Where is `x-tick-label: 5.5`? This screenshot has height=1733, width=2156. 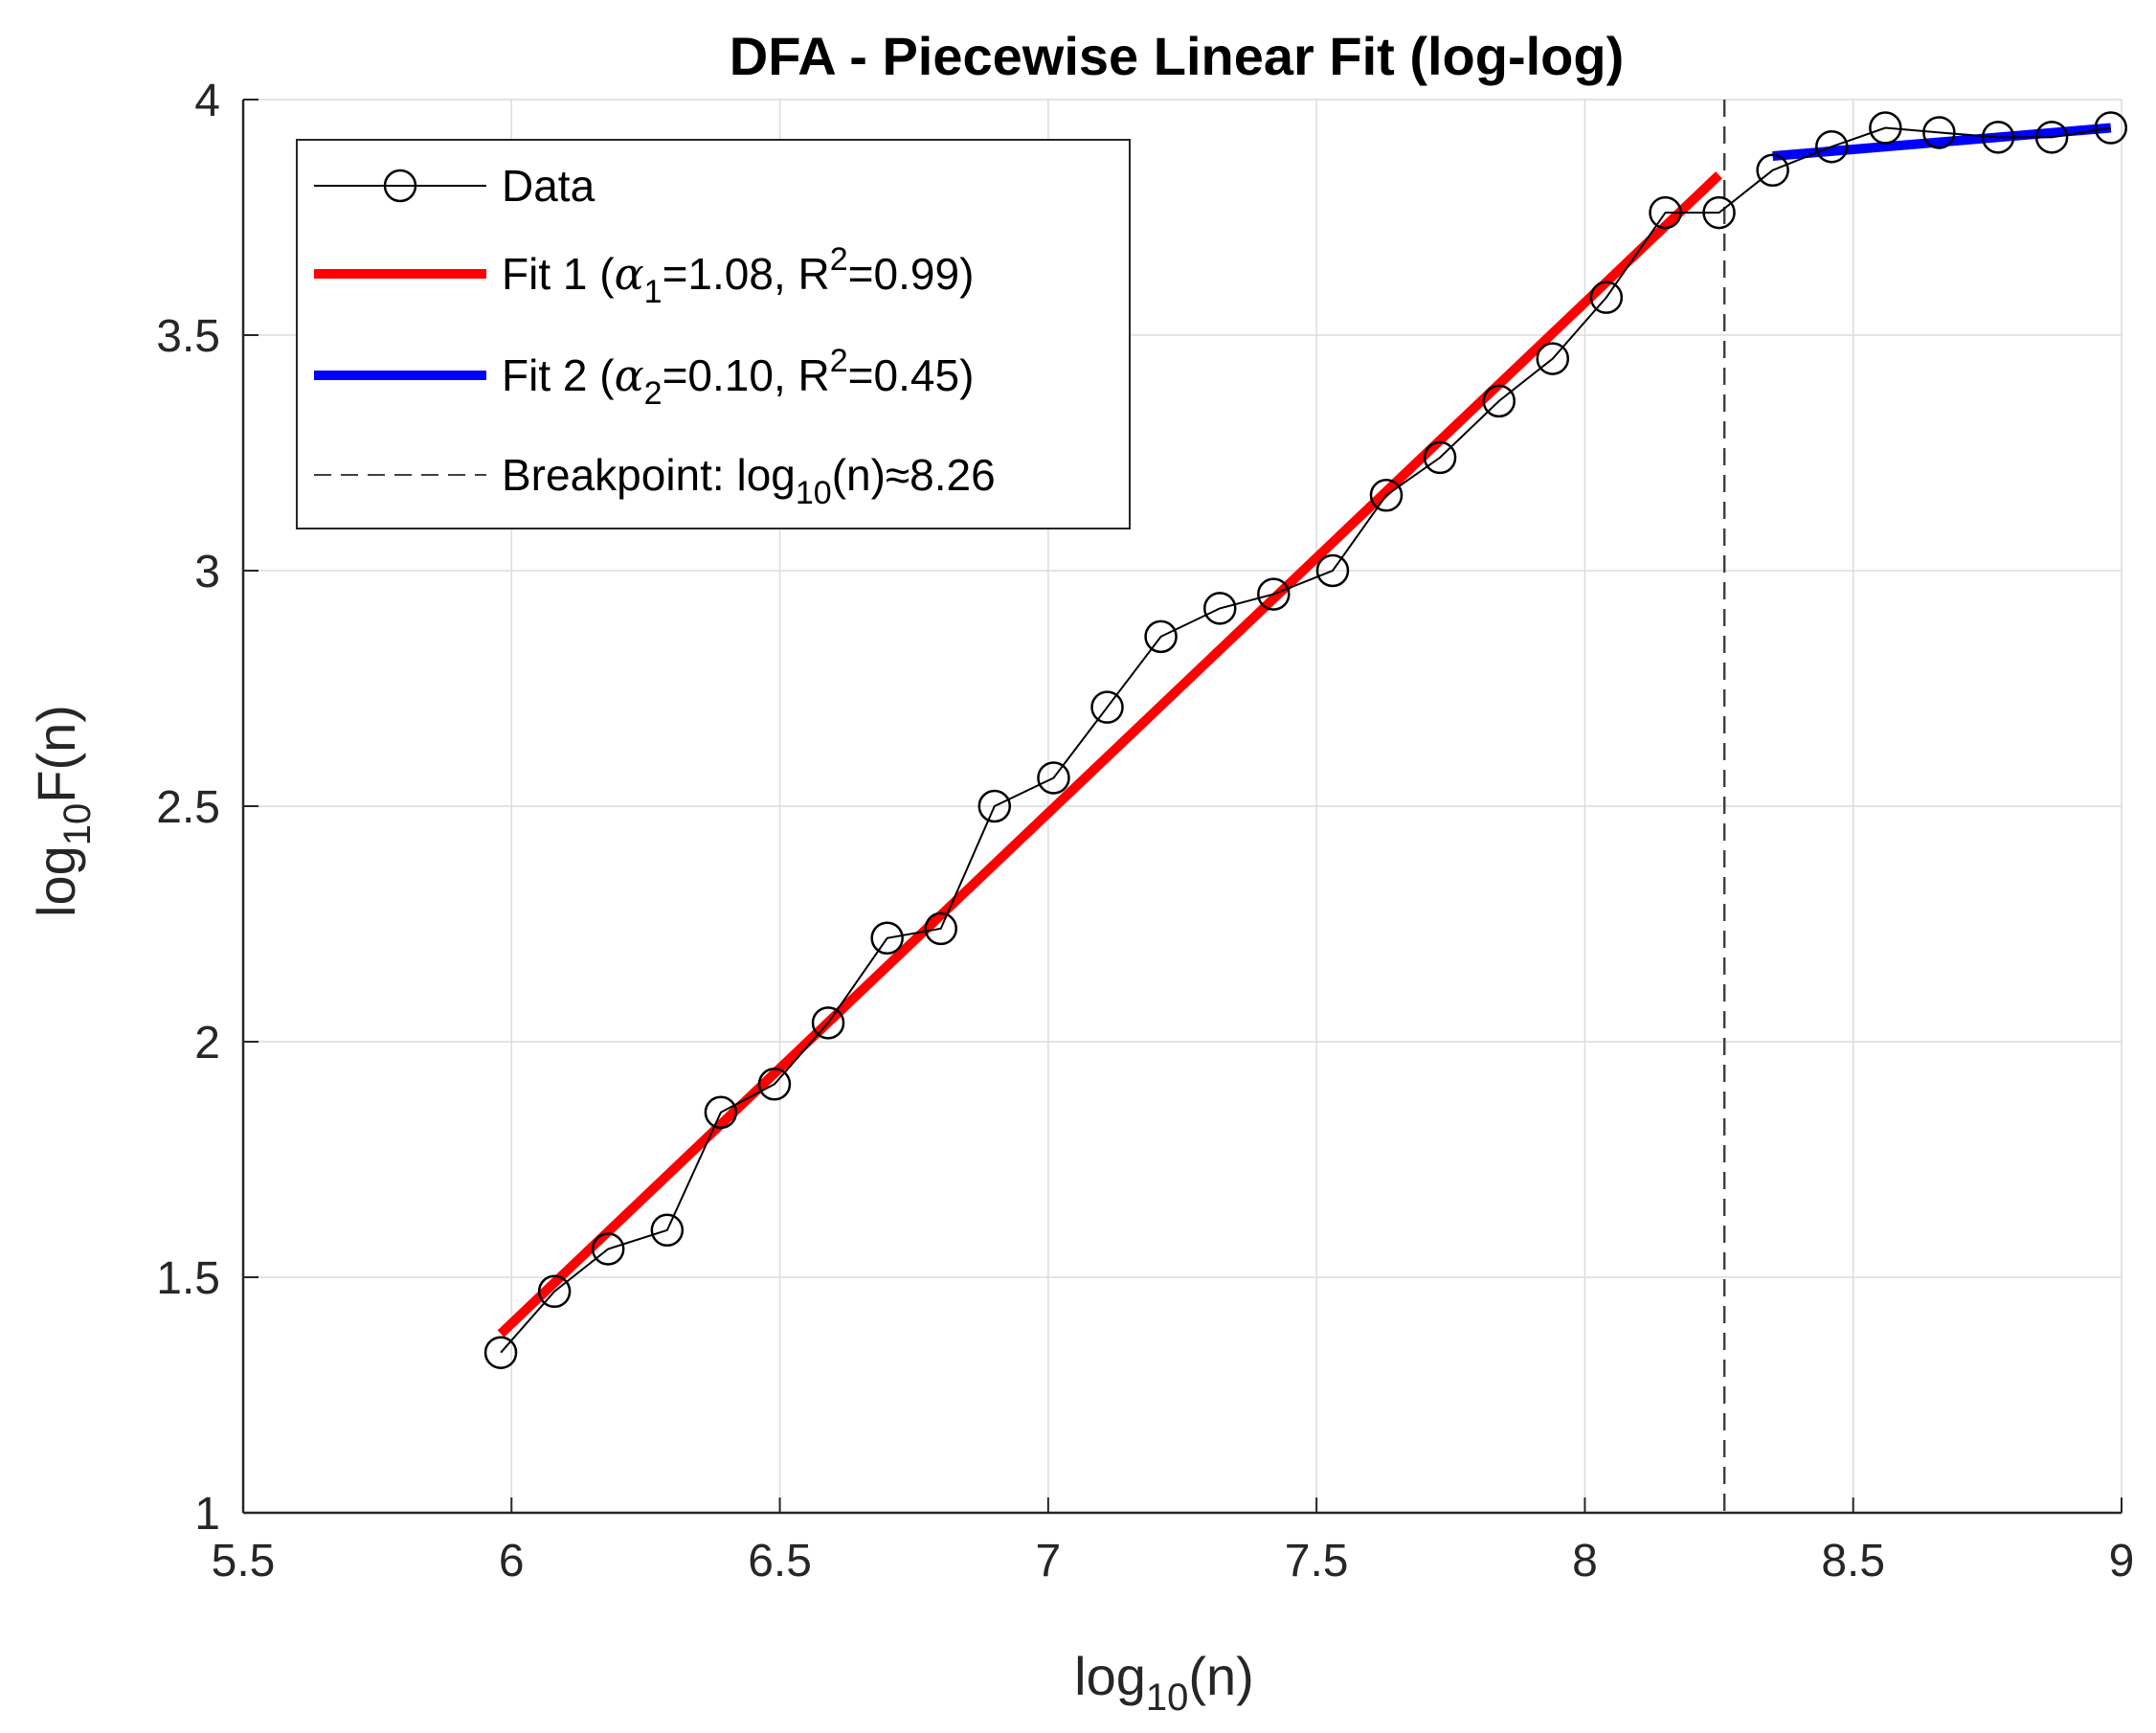 x-tick-label: 5.5 is located at coordinates (244, 1561).